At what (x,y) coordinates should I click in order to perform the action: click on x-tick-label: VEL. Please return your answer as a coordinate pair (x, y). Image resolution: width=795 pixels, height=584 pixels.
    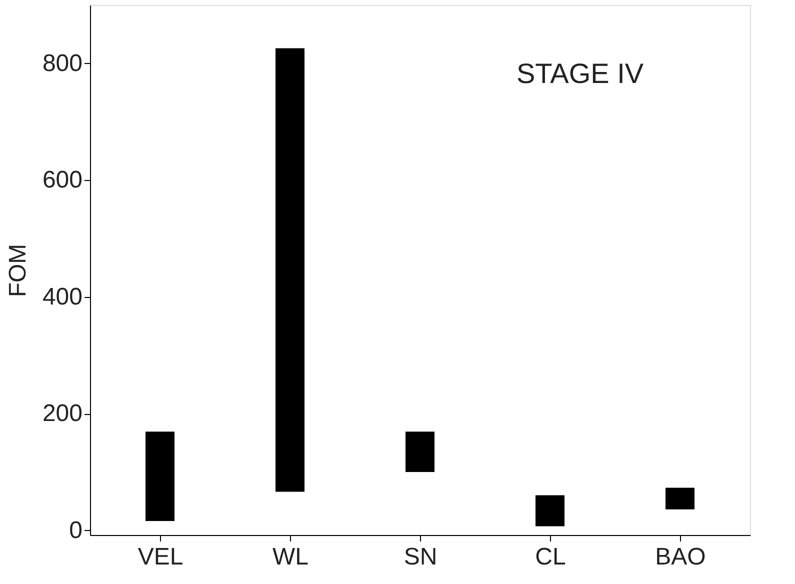
    Looking at the image, I should click on (161, 557).